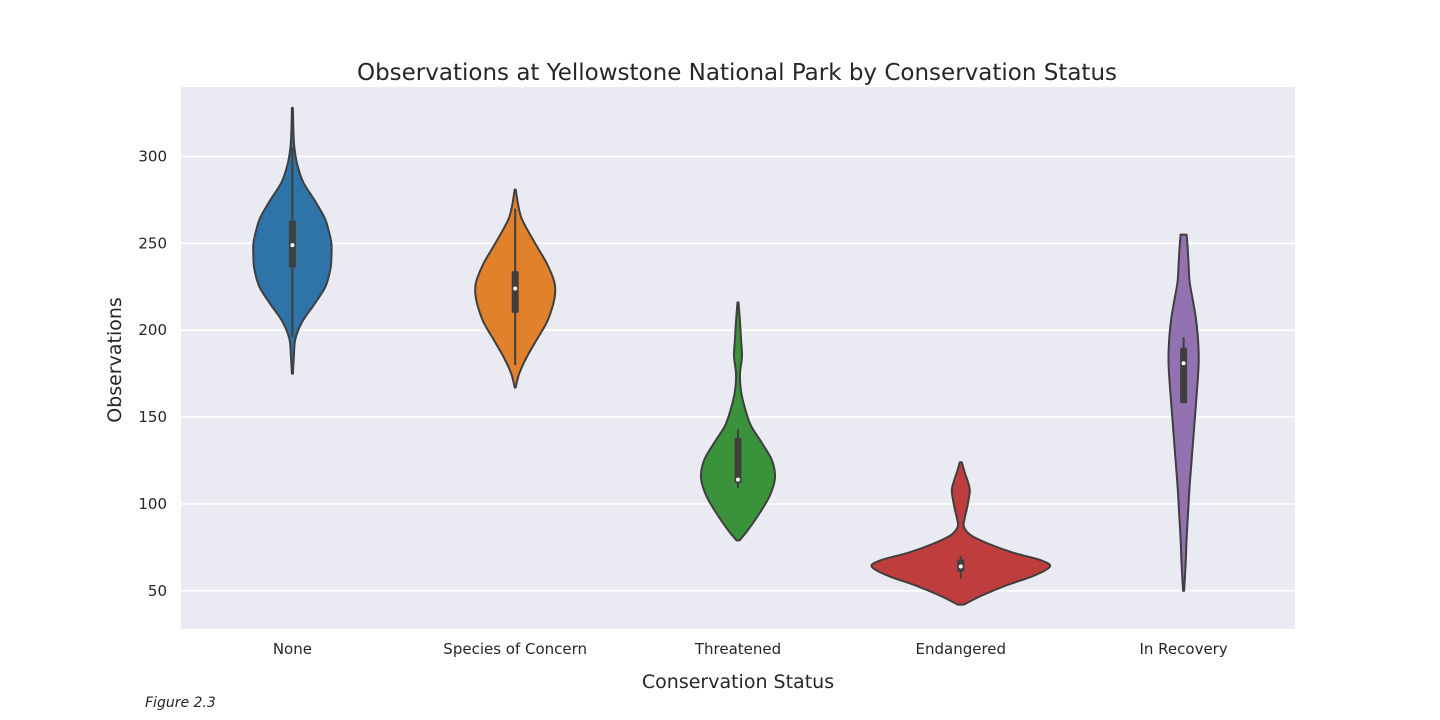 This screenshot has width=1440, height=720. I want to click on x-tick-label-species-of-concern: Species of Concern, so click(515, 649).